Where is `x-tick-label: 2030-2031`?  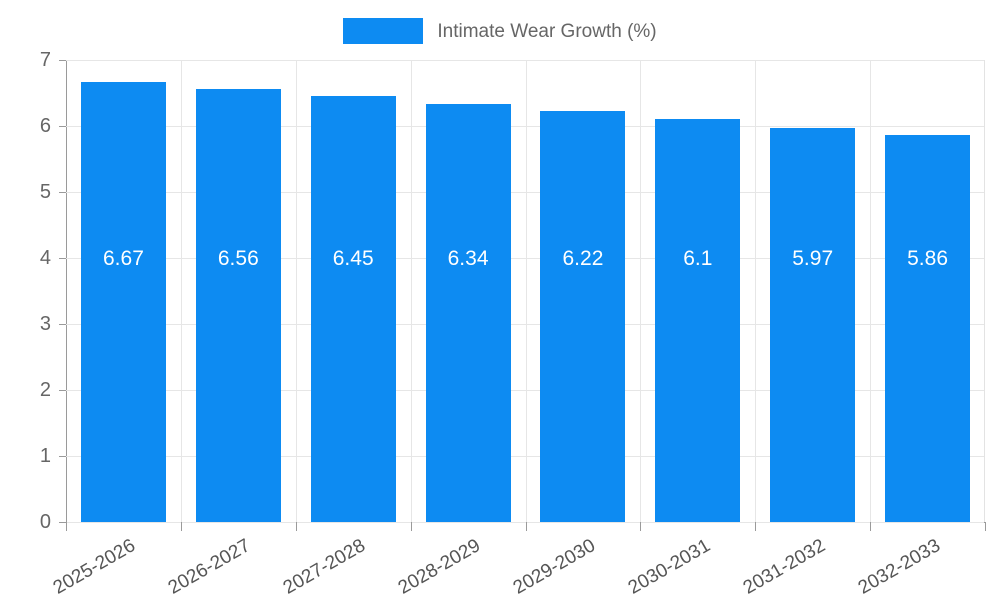
x-tick-label: 2030-2031 is located at coordinates (669, 567).